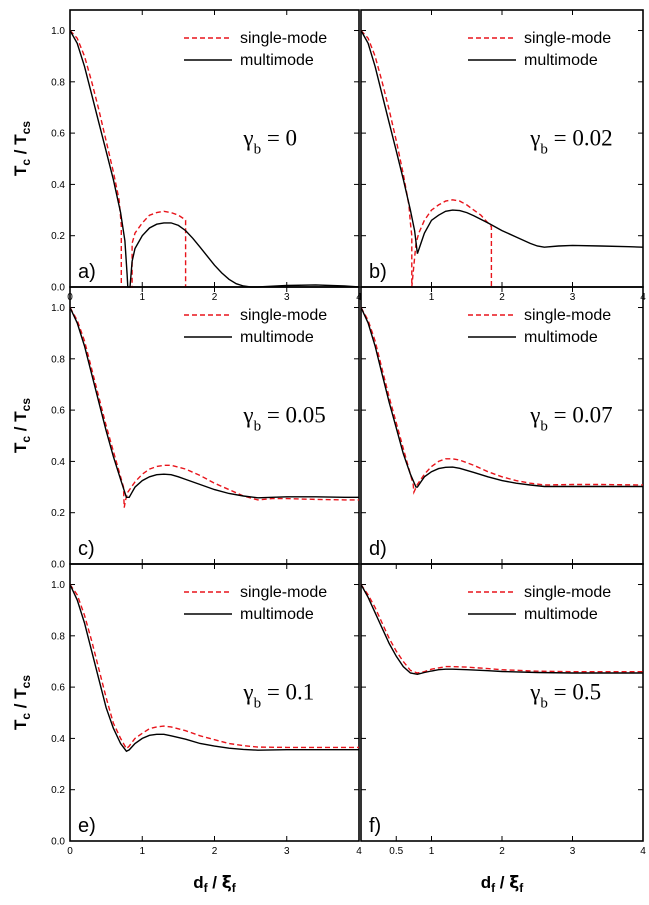 This screenshot has width=649, height=905. I want to click on panel-label: a), so click(87, 272).